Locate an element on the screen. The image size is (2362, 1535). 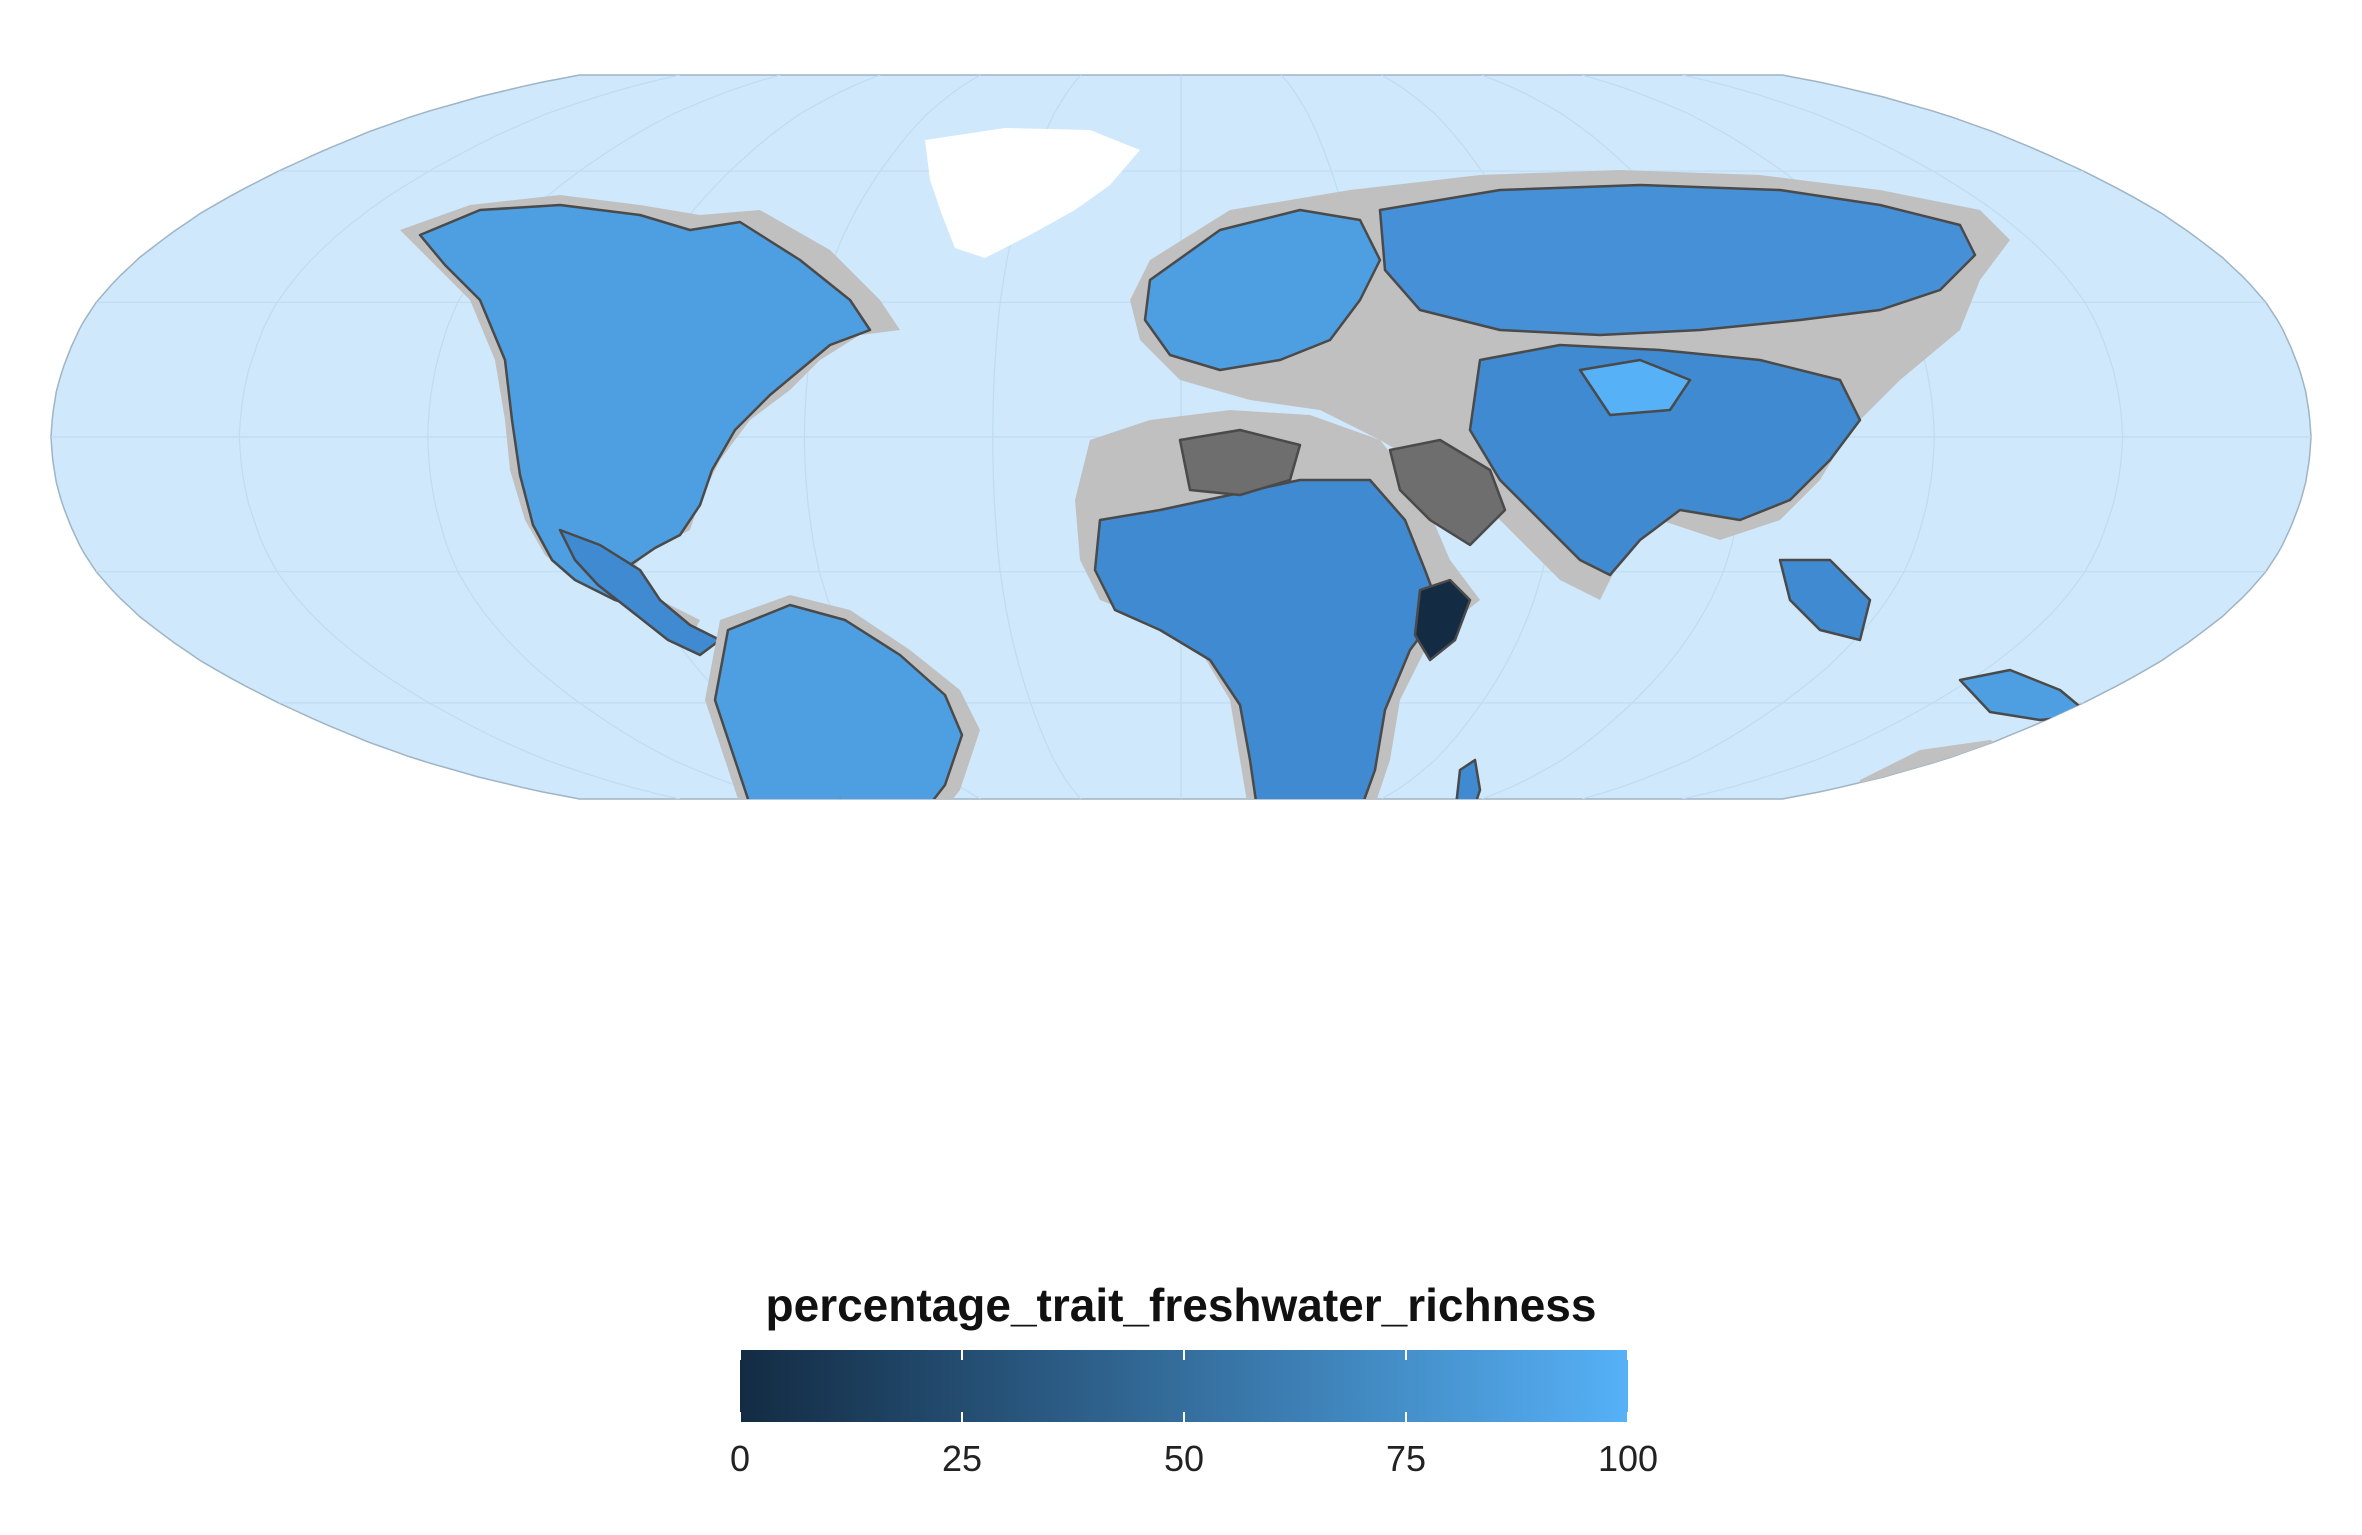
legend-tick-label: 25 is located at coordinates (962, 1458).